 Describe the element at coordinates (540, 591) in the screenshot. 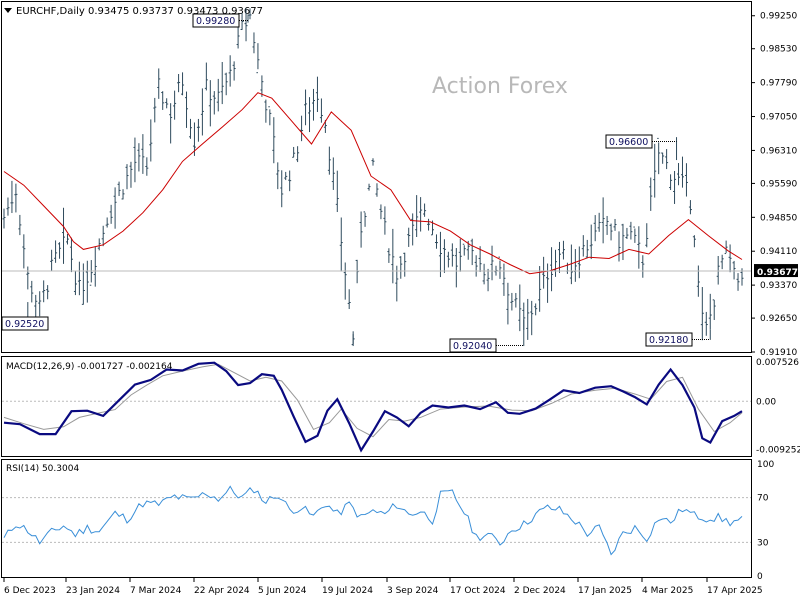

I see `x-tick-label: 2 Dec 2024` at that location.